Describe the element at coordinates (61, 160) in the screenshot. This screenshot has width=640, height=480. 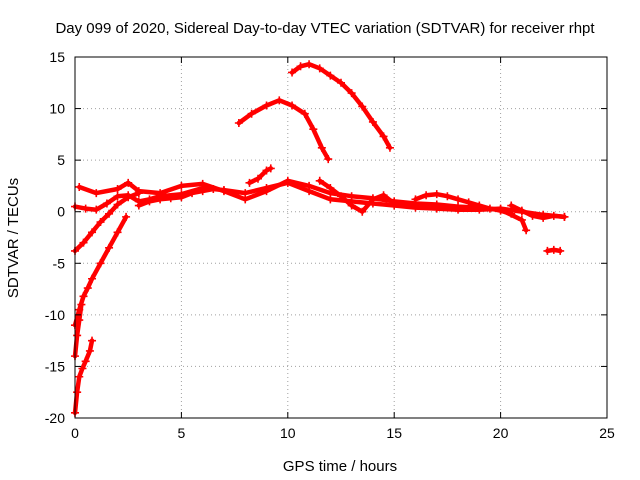
I see `y-tick-label: 5` at that location.